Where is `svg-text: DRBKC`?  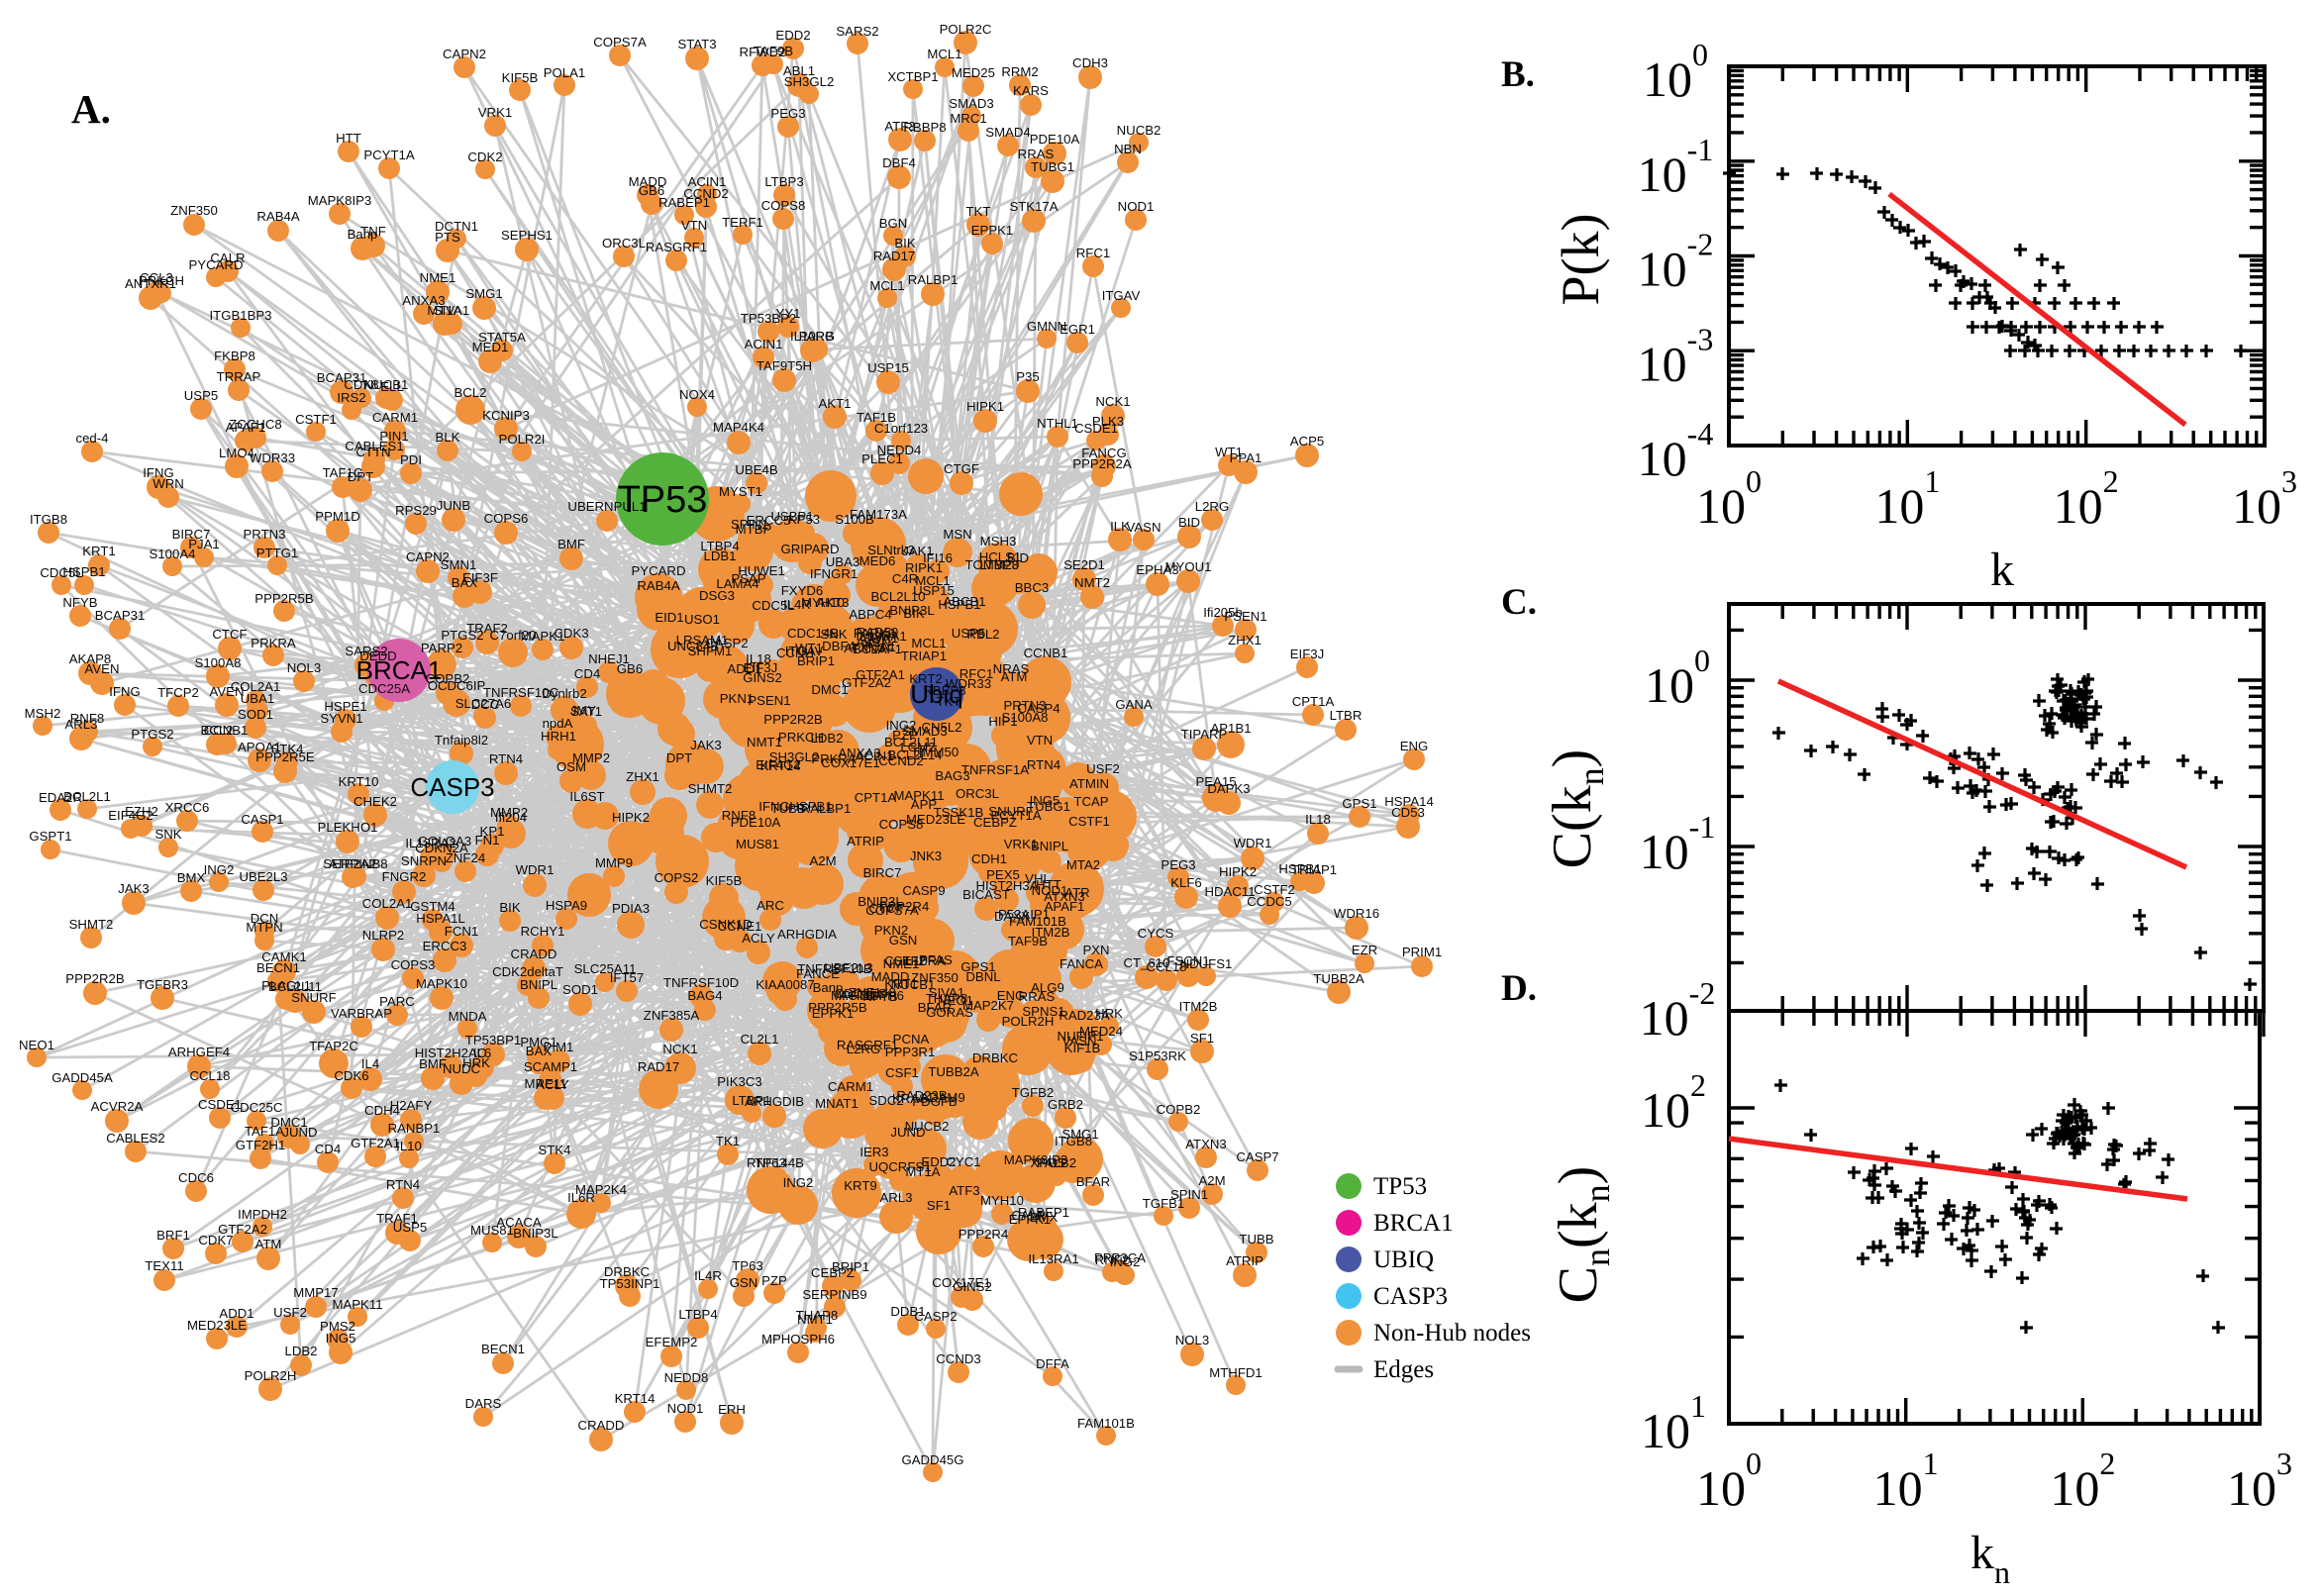
svg-text: DRBKC is located at coordinates (996, 1057).